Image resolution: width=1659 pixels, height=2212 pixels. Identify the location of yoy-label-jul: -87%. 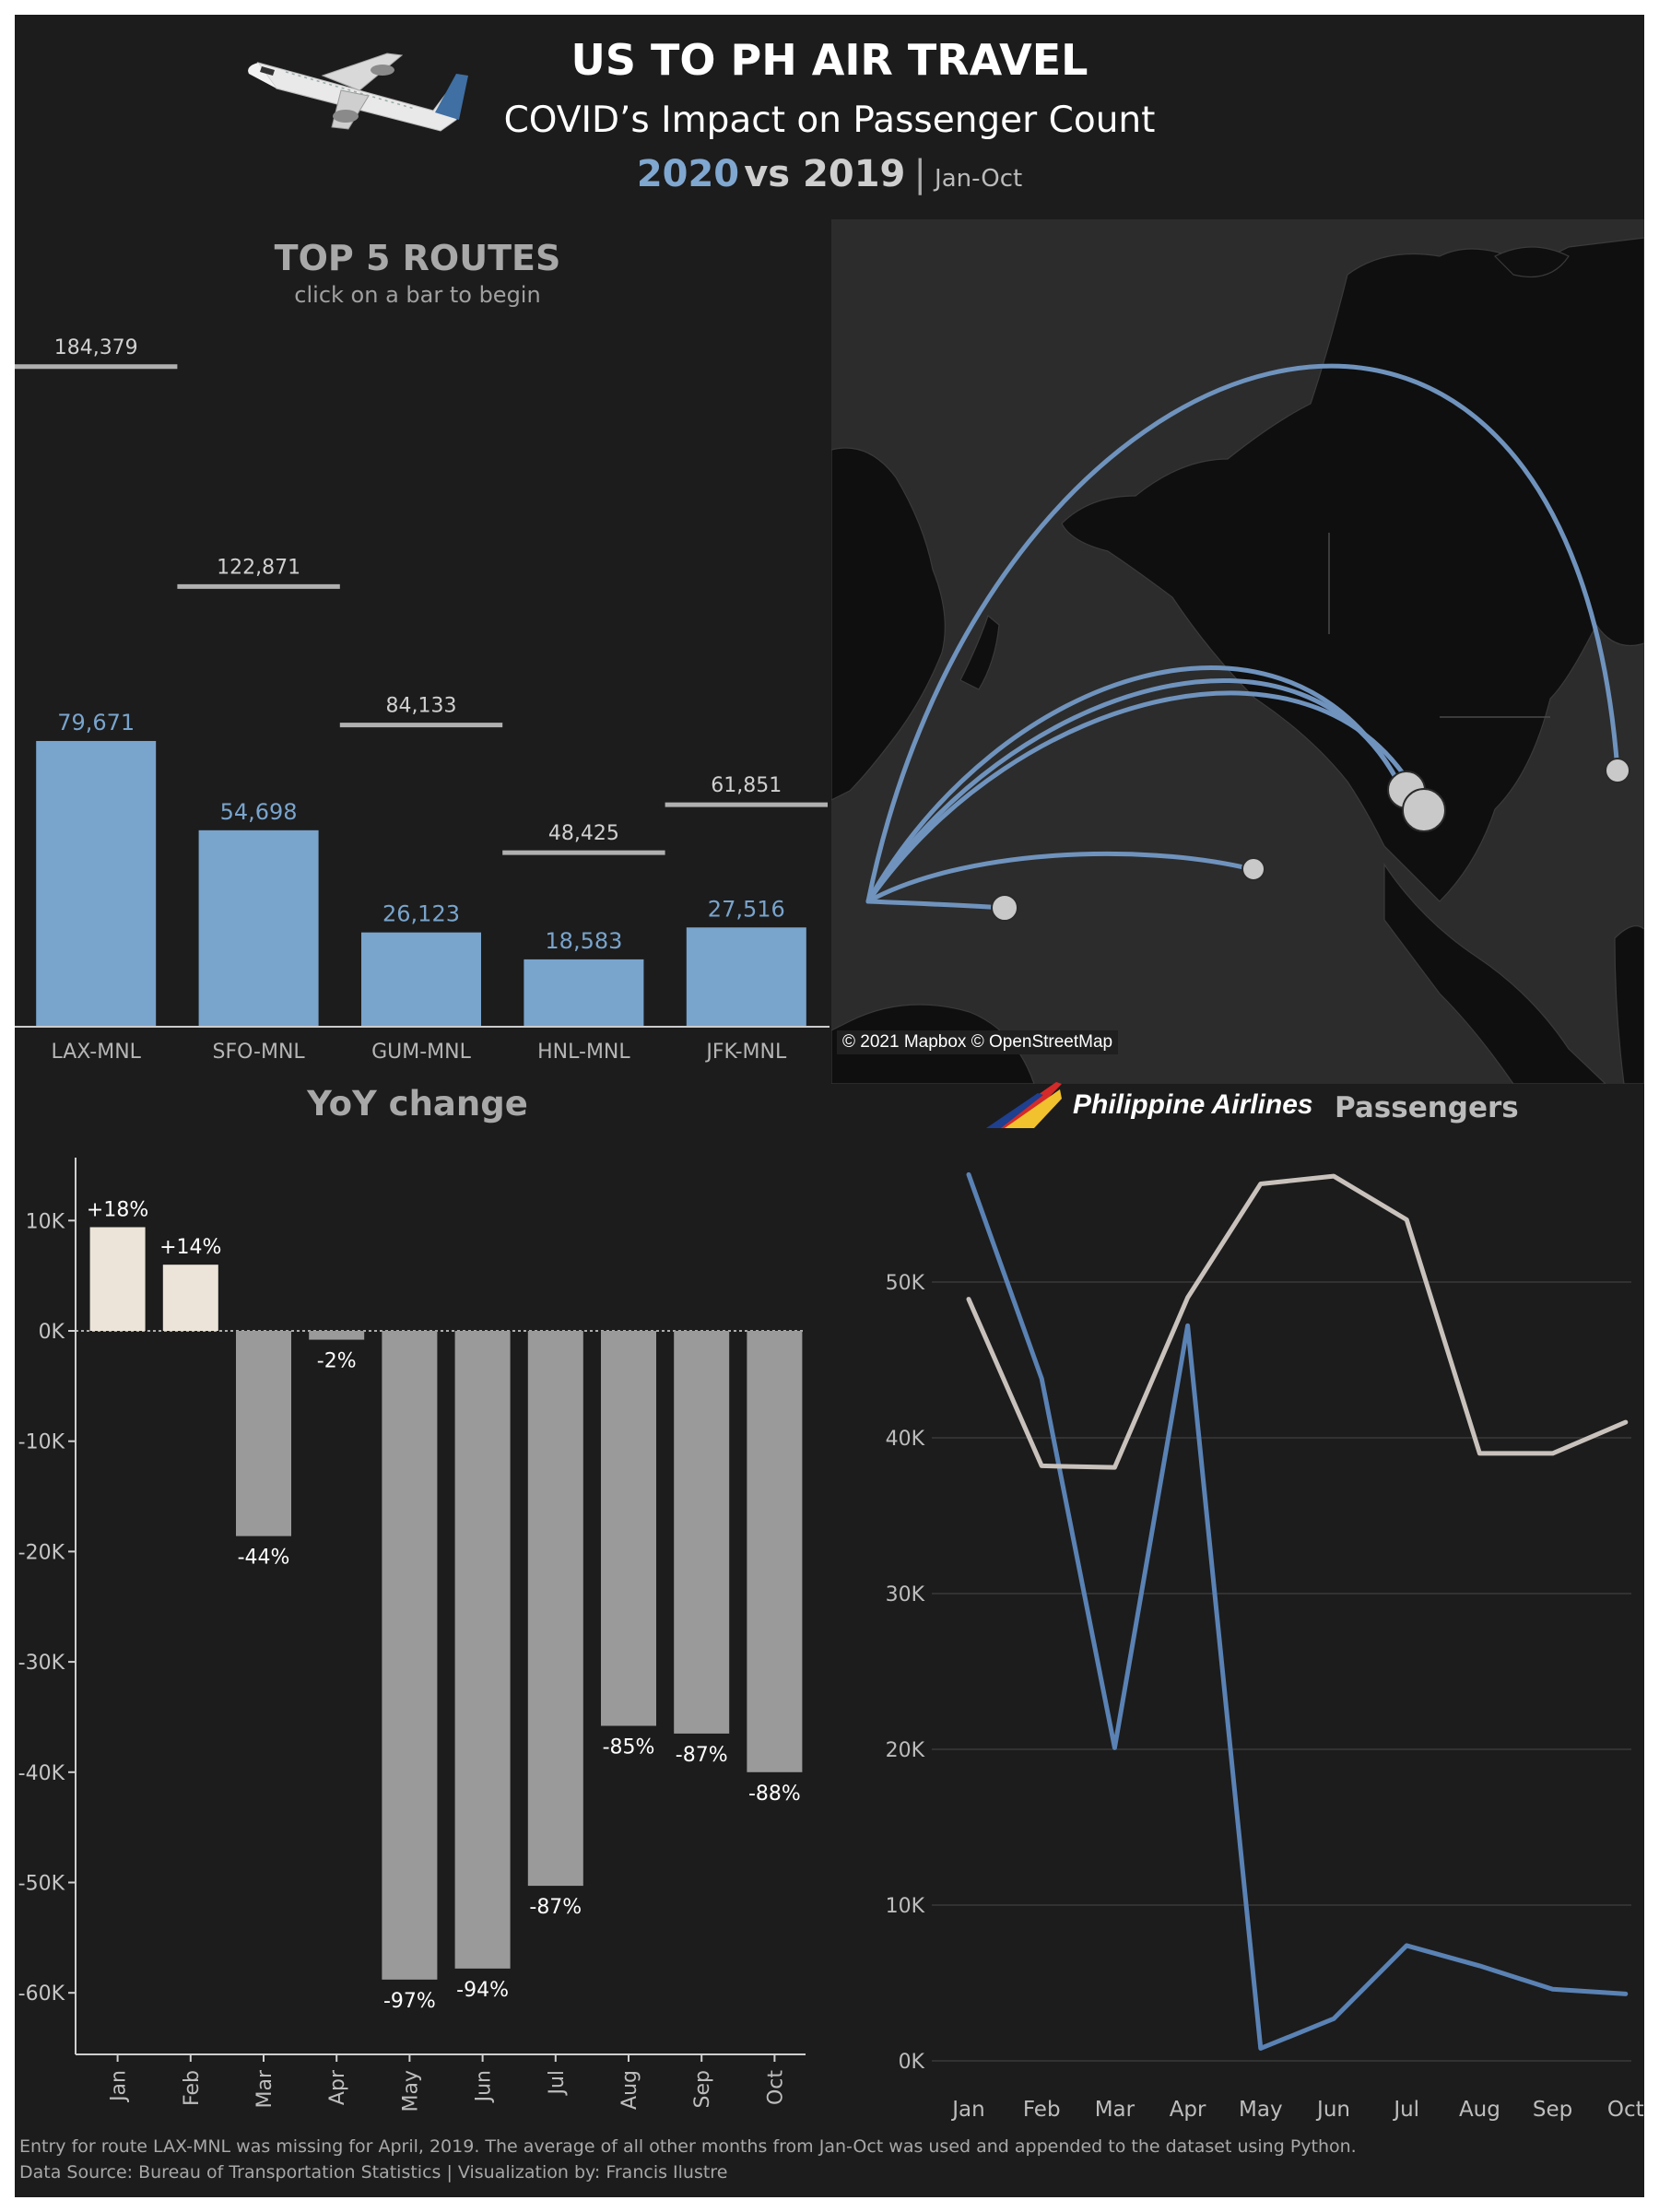
(555, 1907).